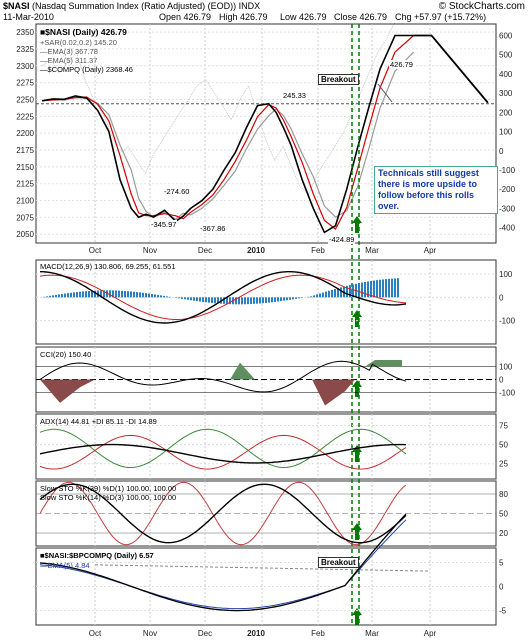 The image size is (529, 640). Describe the element at coordinates (506, 132) in the screenshot. I see `y-right-tick-100: 100` at that location.